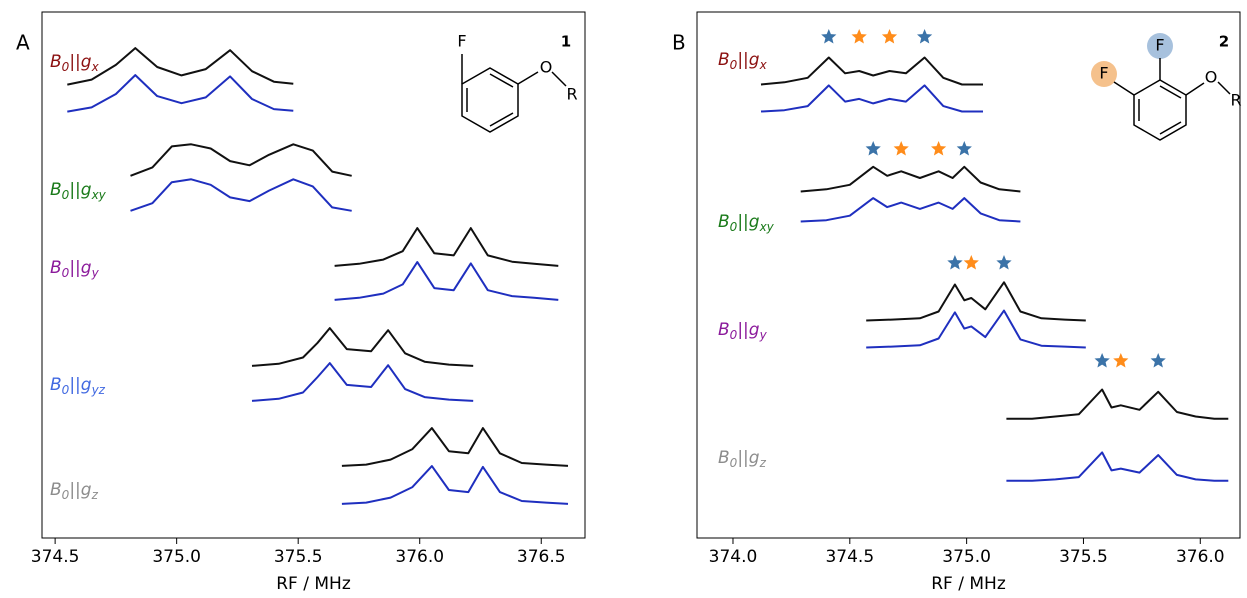  Describe the element at coordinates (1224, 42) in the screenshot. I see `compound-number: 2` at that location.